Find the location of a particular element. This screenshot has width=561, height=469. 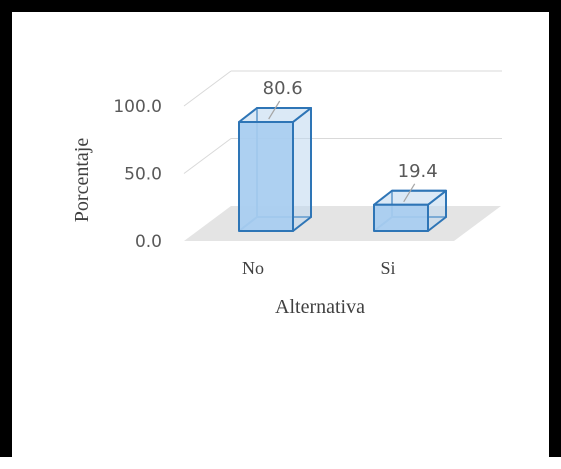

y-tick-label: 100.0 is located at coordinates (137, 107).